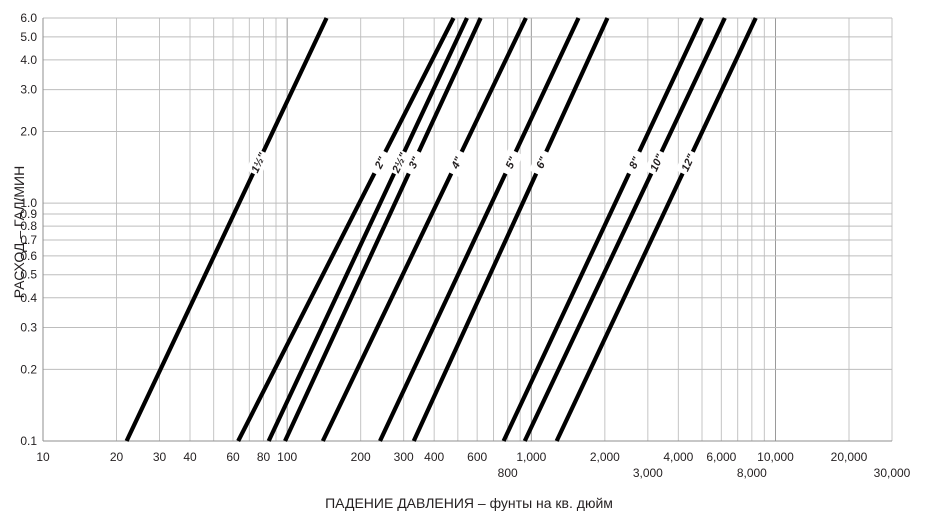 The height and width of the screenshot is (513, 928). What do you see at coordinates (648, 473) in the screenshot?
I see `x-tick-label-3-000: 3,000` at bounding box center [648, 473].